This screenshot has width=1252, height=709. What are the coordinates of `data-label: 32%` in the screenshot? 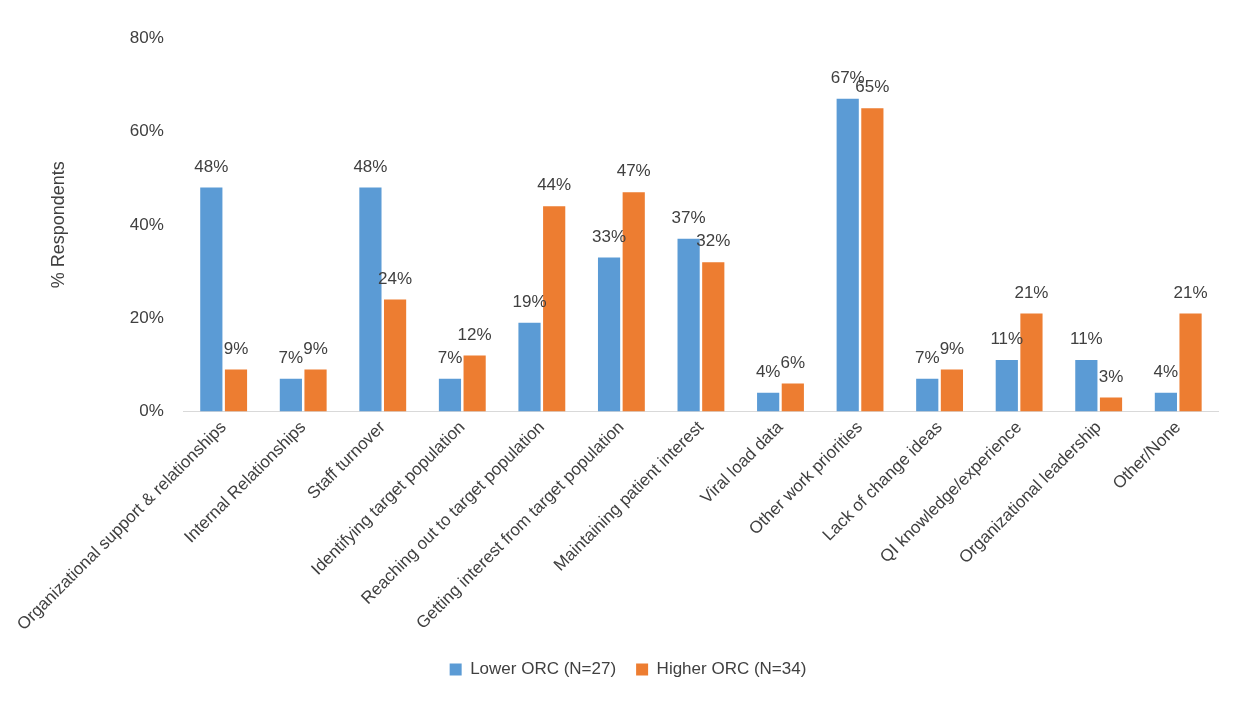 It's located at (713, 241).